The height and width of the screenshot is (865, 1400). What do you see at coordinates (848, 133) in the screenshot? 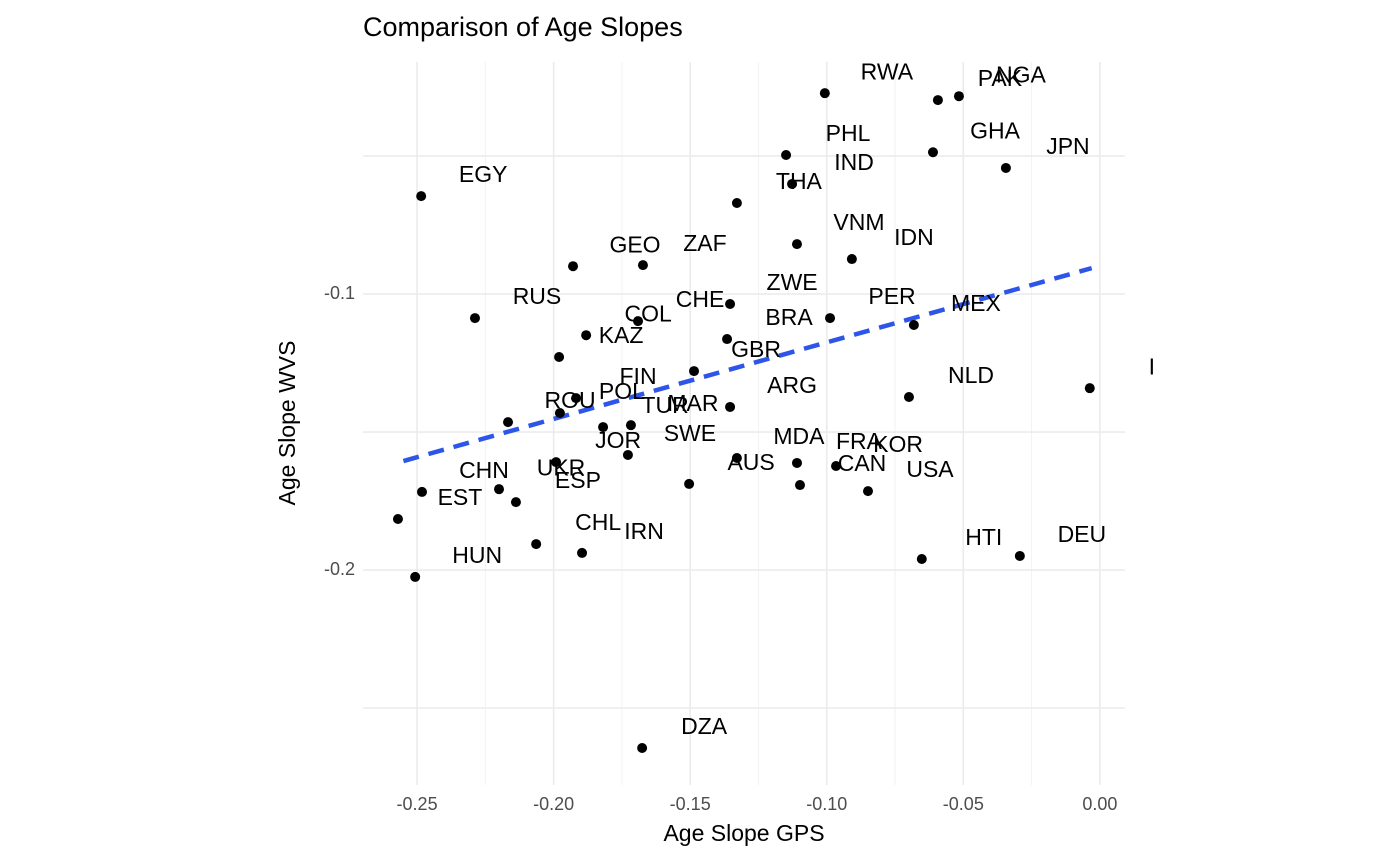
I see `point-label: PHL` at bounding box center [848, 133].